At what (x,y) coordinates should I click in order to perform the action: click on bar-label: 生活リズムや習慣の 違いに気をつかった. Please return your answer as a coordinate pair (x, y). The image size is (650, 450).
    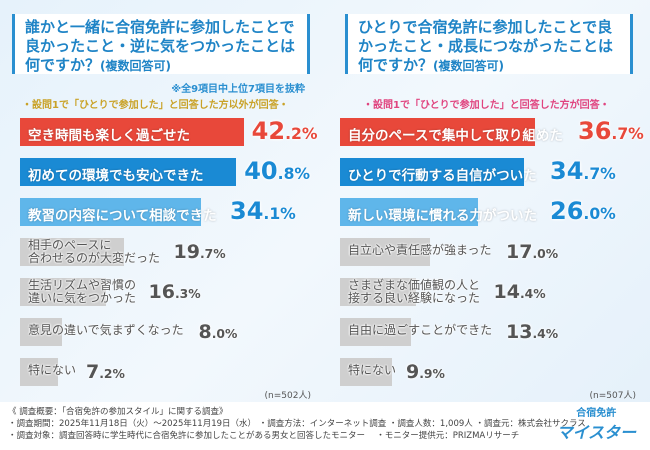
    Looking at the image, I should click on (82, 291).